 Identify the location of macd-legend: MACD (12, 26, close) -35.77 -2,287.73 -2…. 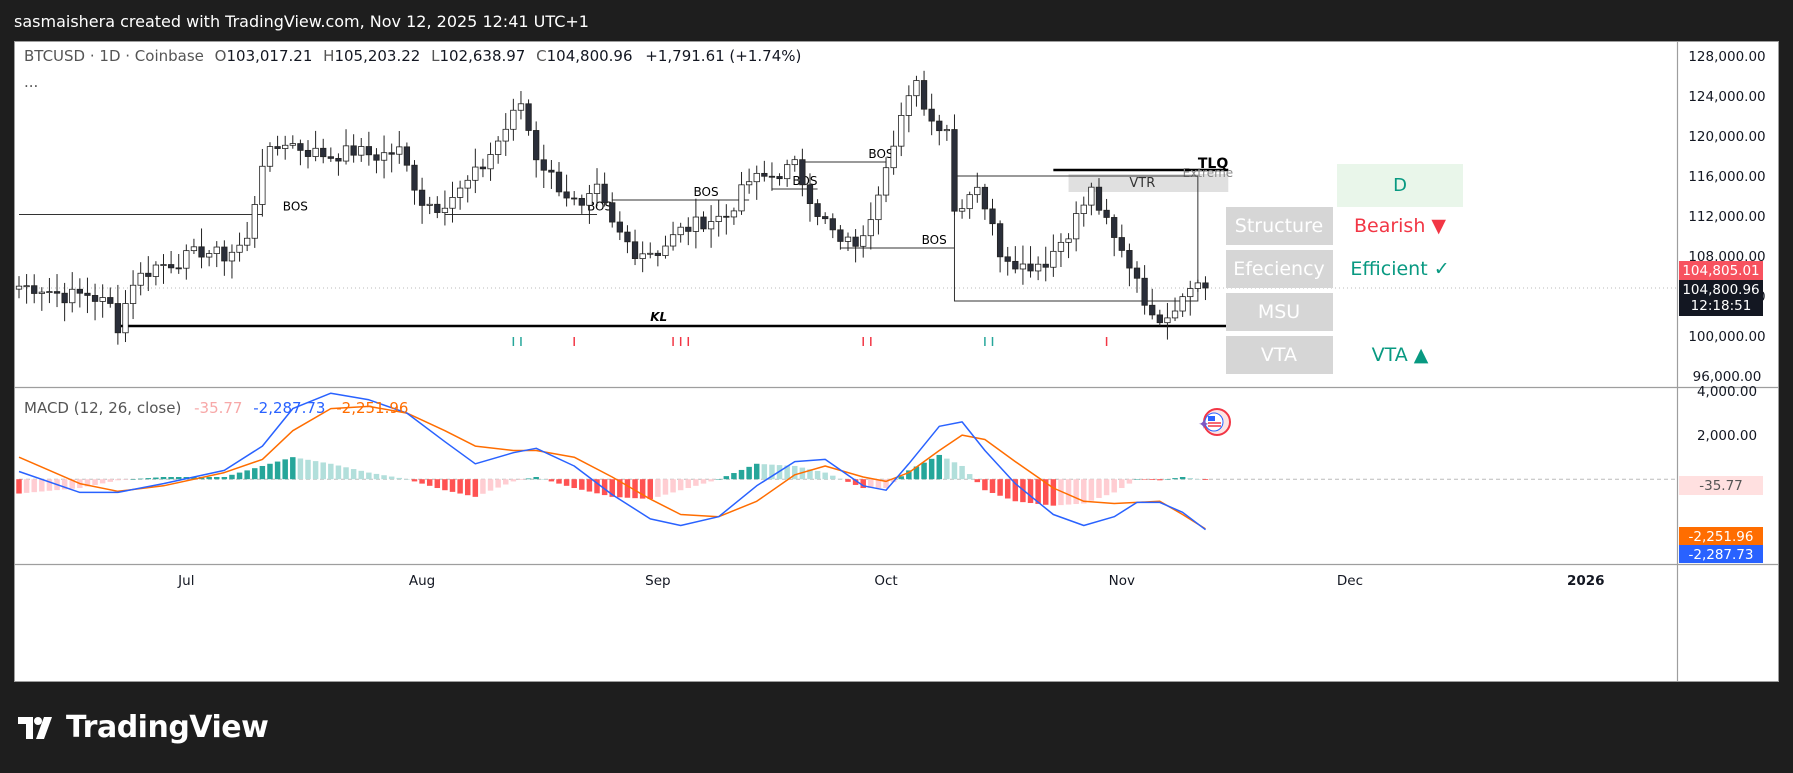
(216, 408).